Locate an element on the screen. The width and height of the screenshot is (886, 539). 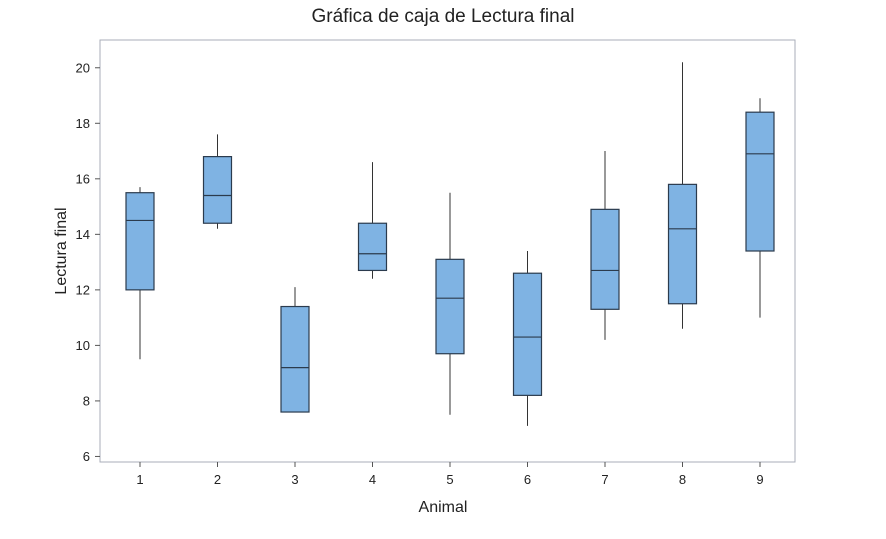
y-tick-label: 16 is located at coordinates (83, 178).